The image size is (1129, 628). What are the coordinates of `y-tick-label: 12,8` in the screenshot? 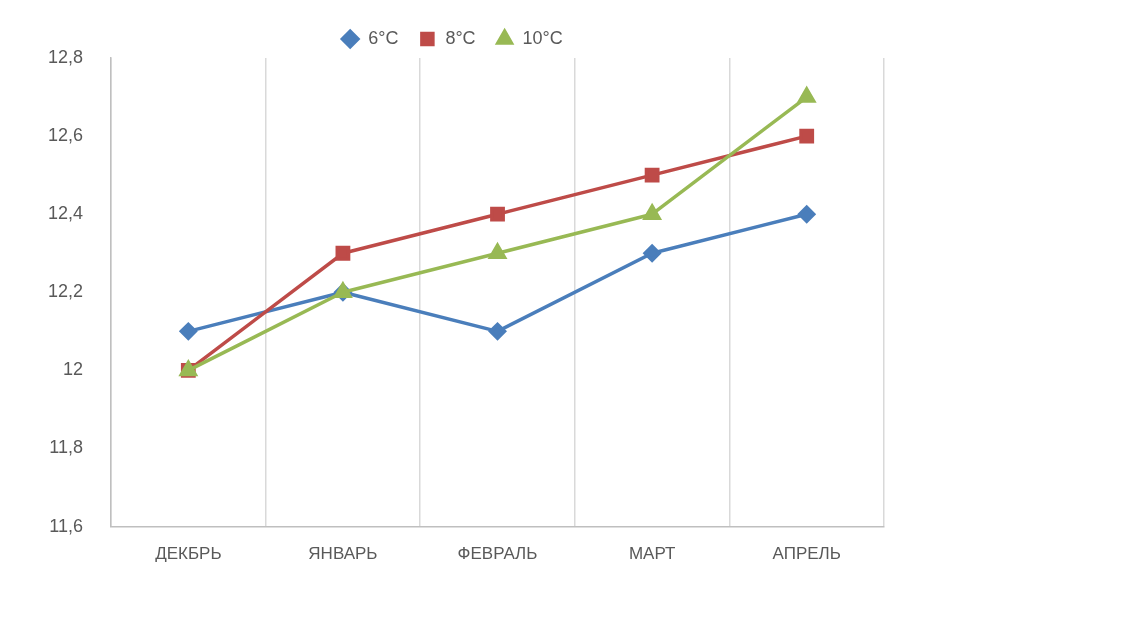 It's located at (65, 56).